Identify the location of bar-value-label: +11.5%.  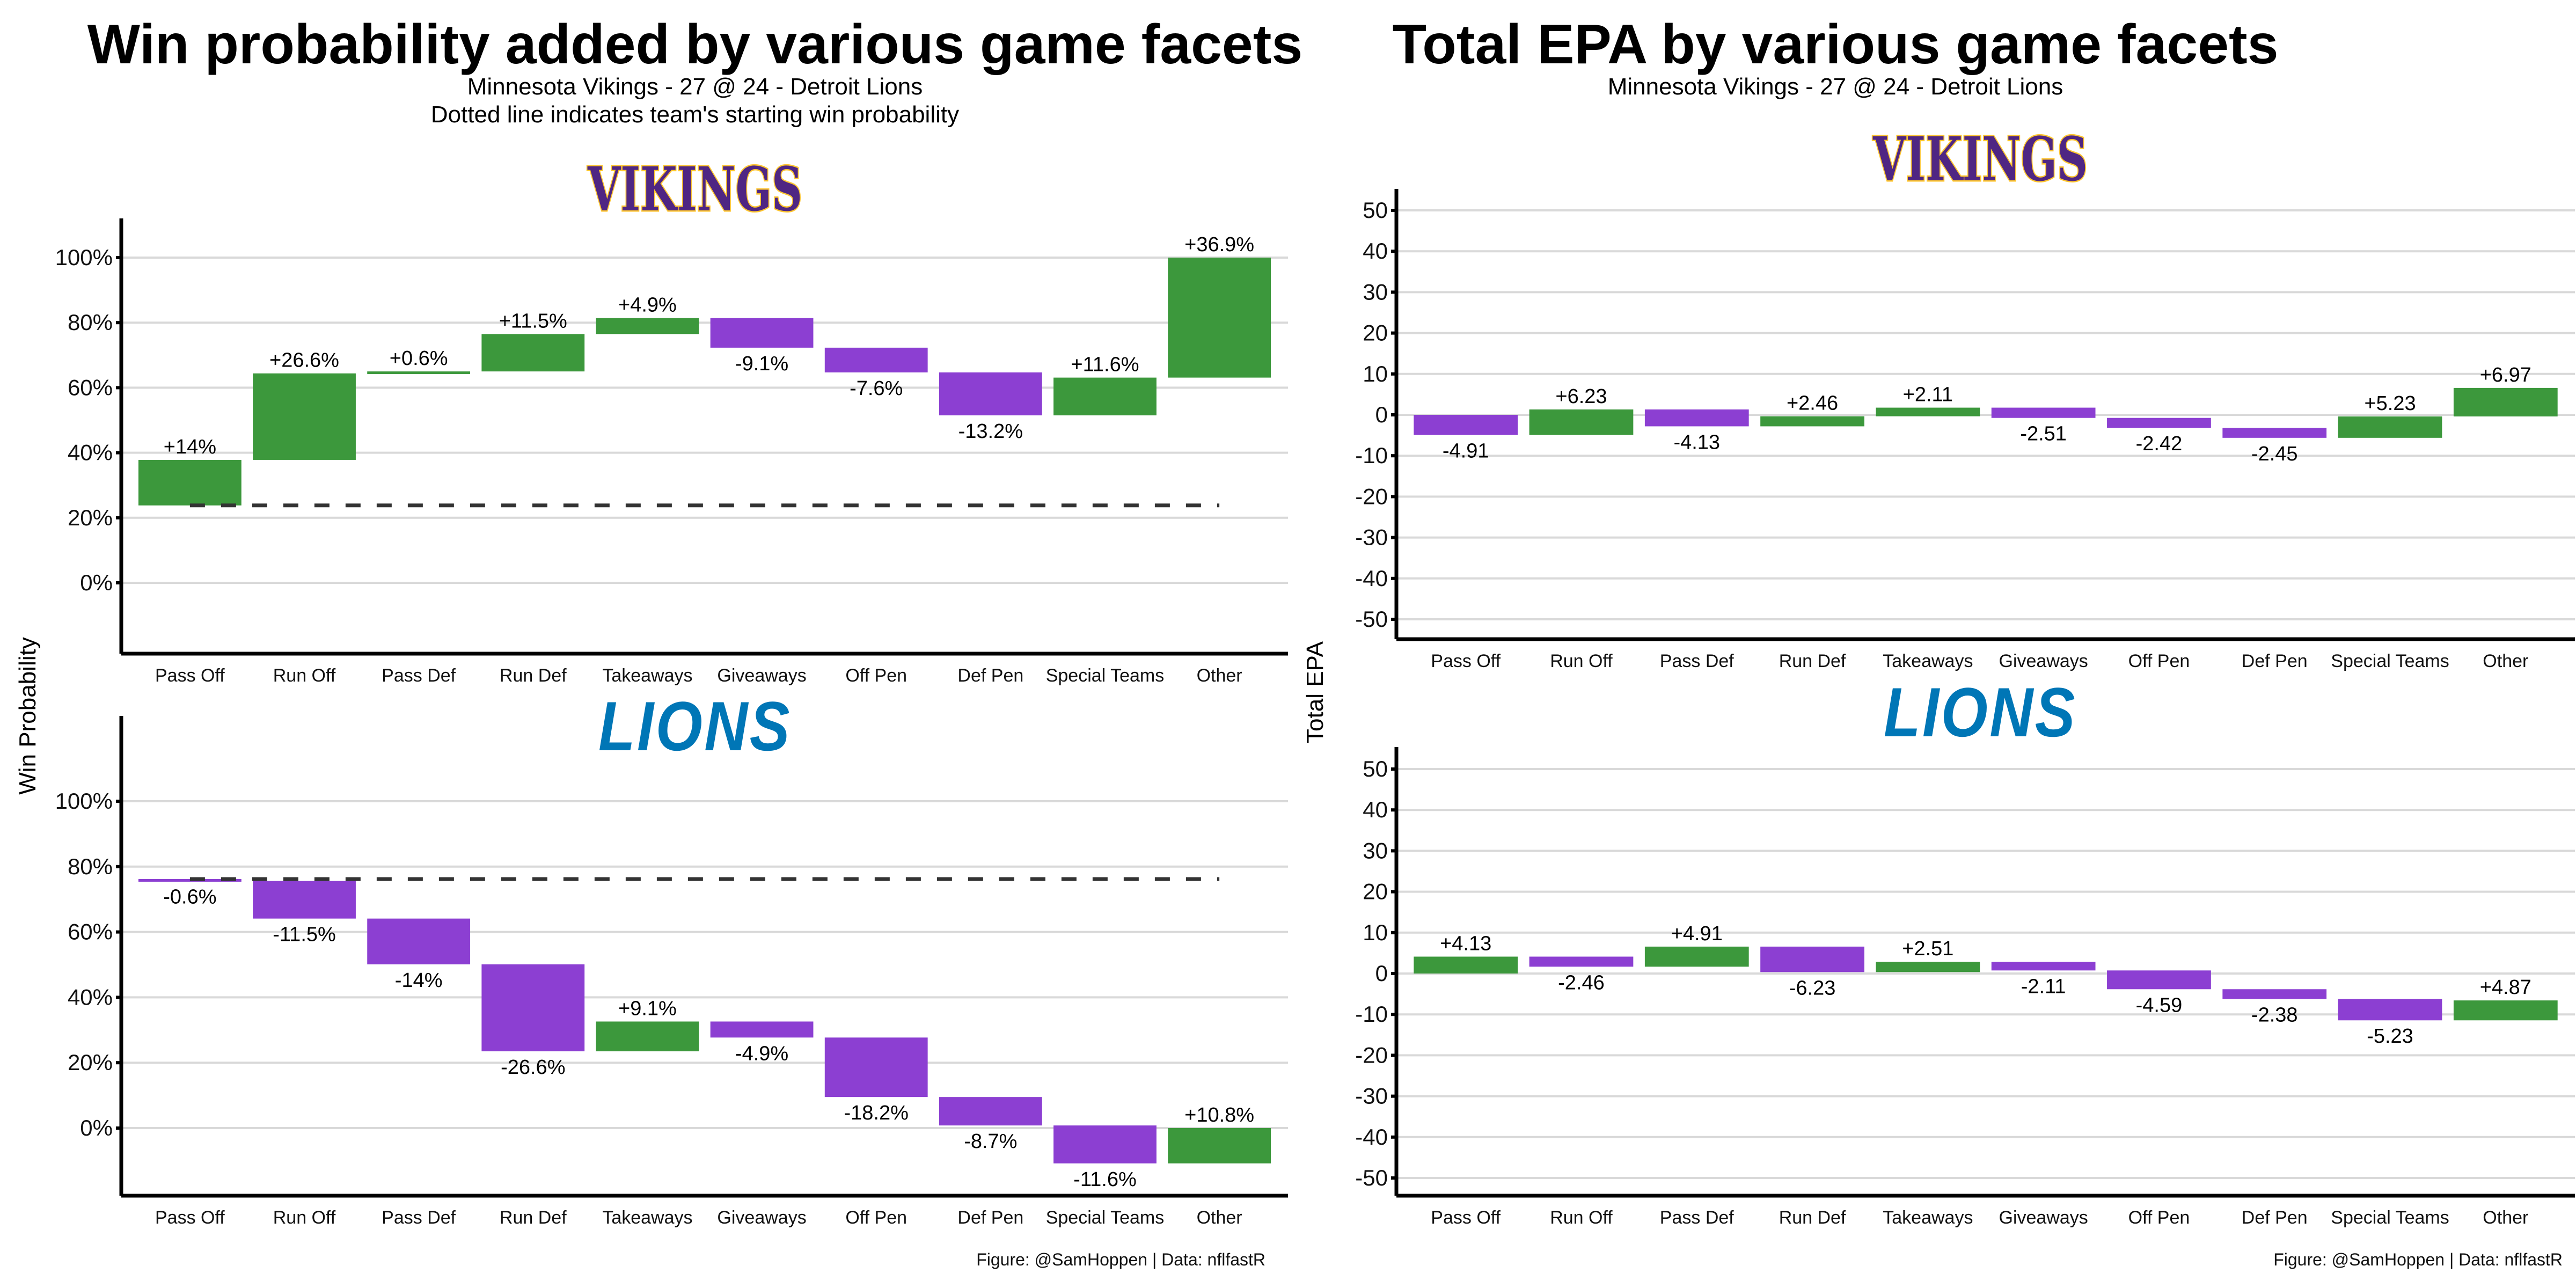
(533, 321).